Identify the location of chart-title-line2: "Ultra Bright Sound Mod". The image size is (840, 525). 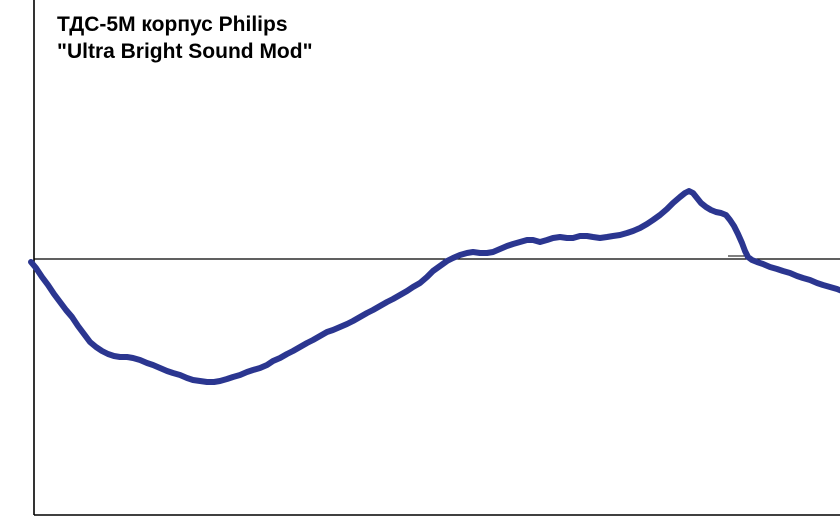
(185, 51).